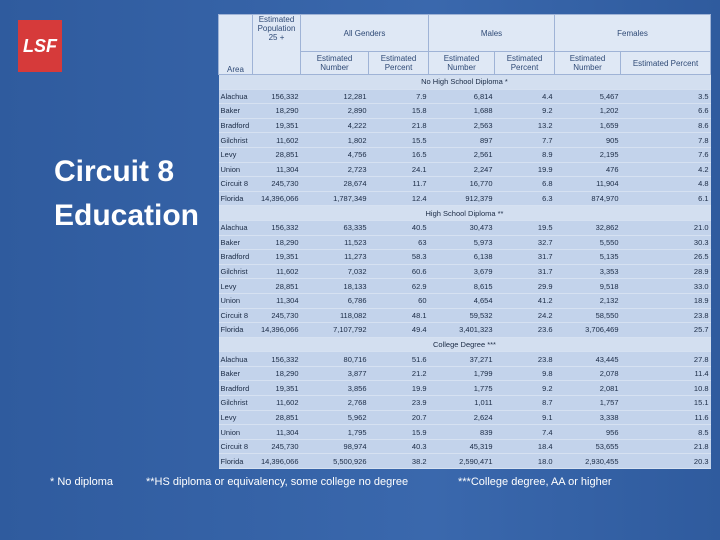  What do you see at coordinates (334, 97) in the screenshot?
I see `cell: 12,281` at bounding box center [334, 97].